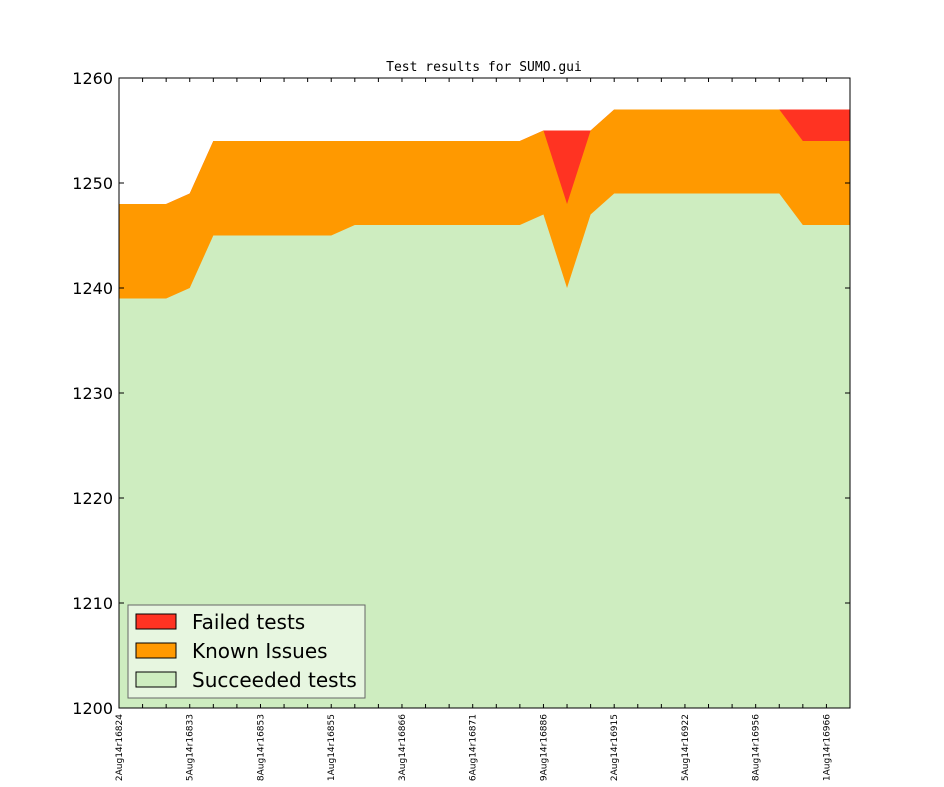 The width and height of the screenshot is (944, 787). I want to click on y-tick-labels: 1200 1210 1220 1230 1240 1250 1260, so click(92, 393).